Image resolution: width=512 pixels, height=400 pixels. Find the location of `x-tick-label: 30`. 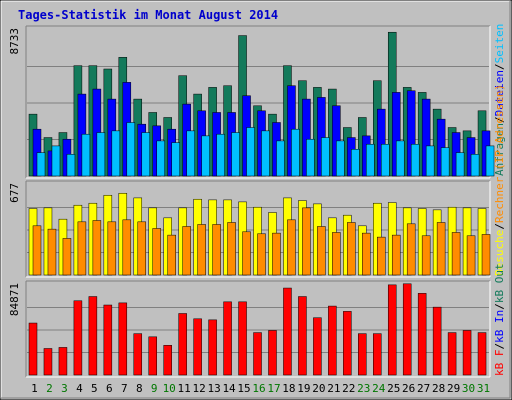

x-tick-label: 30 is located at coordinates (468, 388).